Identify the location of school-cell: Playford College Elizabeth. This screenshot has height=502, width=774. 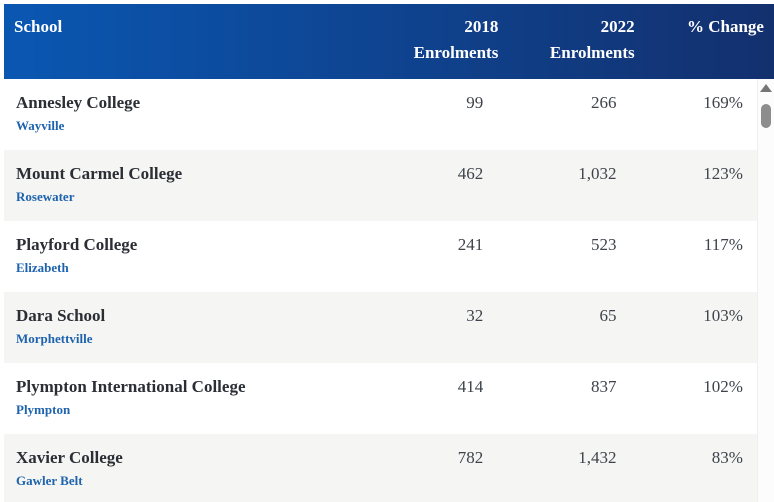
(184, 256).